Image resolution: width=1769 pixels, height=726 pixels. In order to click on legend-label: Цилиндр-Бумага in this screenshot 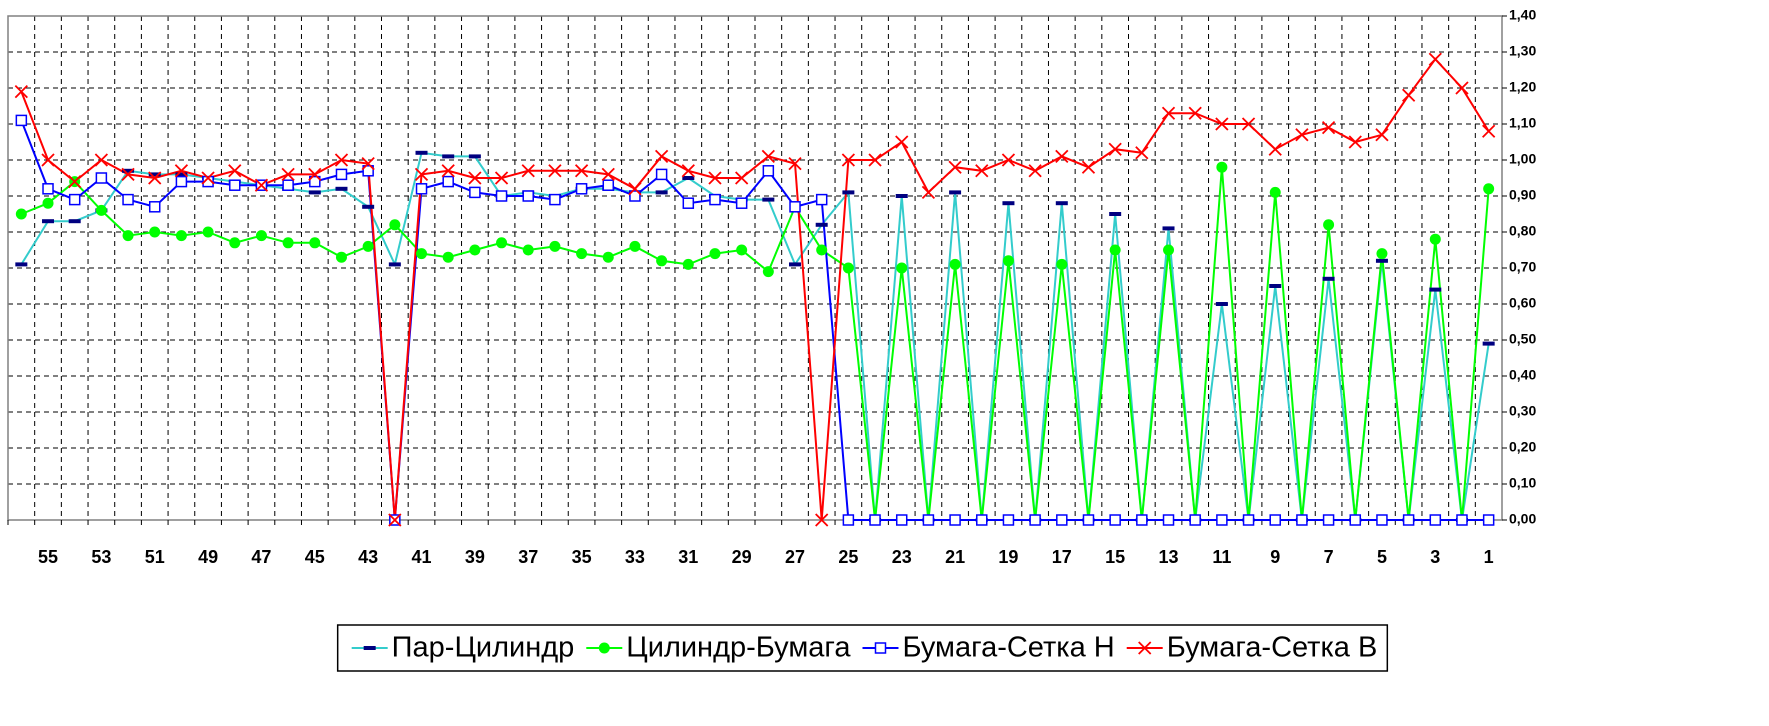, I will do `click(738, 648)`.